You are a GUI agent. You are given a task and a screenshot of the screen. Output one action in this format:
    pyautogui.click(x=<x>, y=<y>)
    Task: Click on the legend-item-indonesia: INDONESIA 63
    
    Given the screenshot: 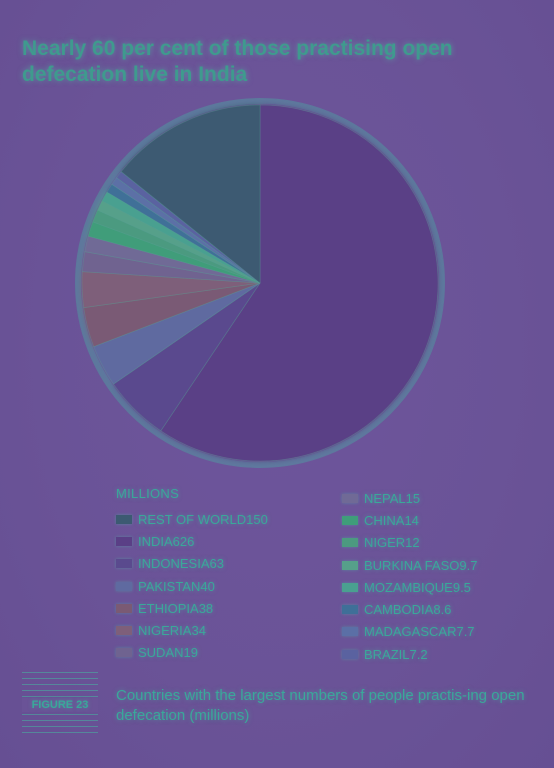 What is the action you would take?
    pyautogui.click(x=192, y=564)
    